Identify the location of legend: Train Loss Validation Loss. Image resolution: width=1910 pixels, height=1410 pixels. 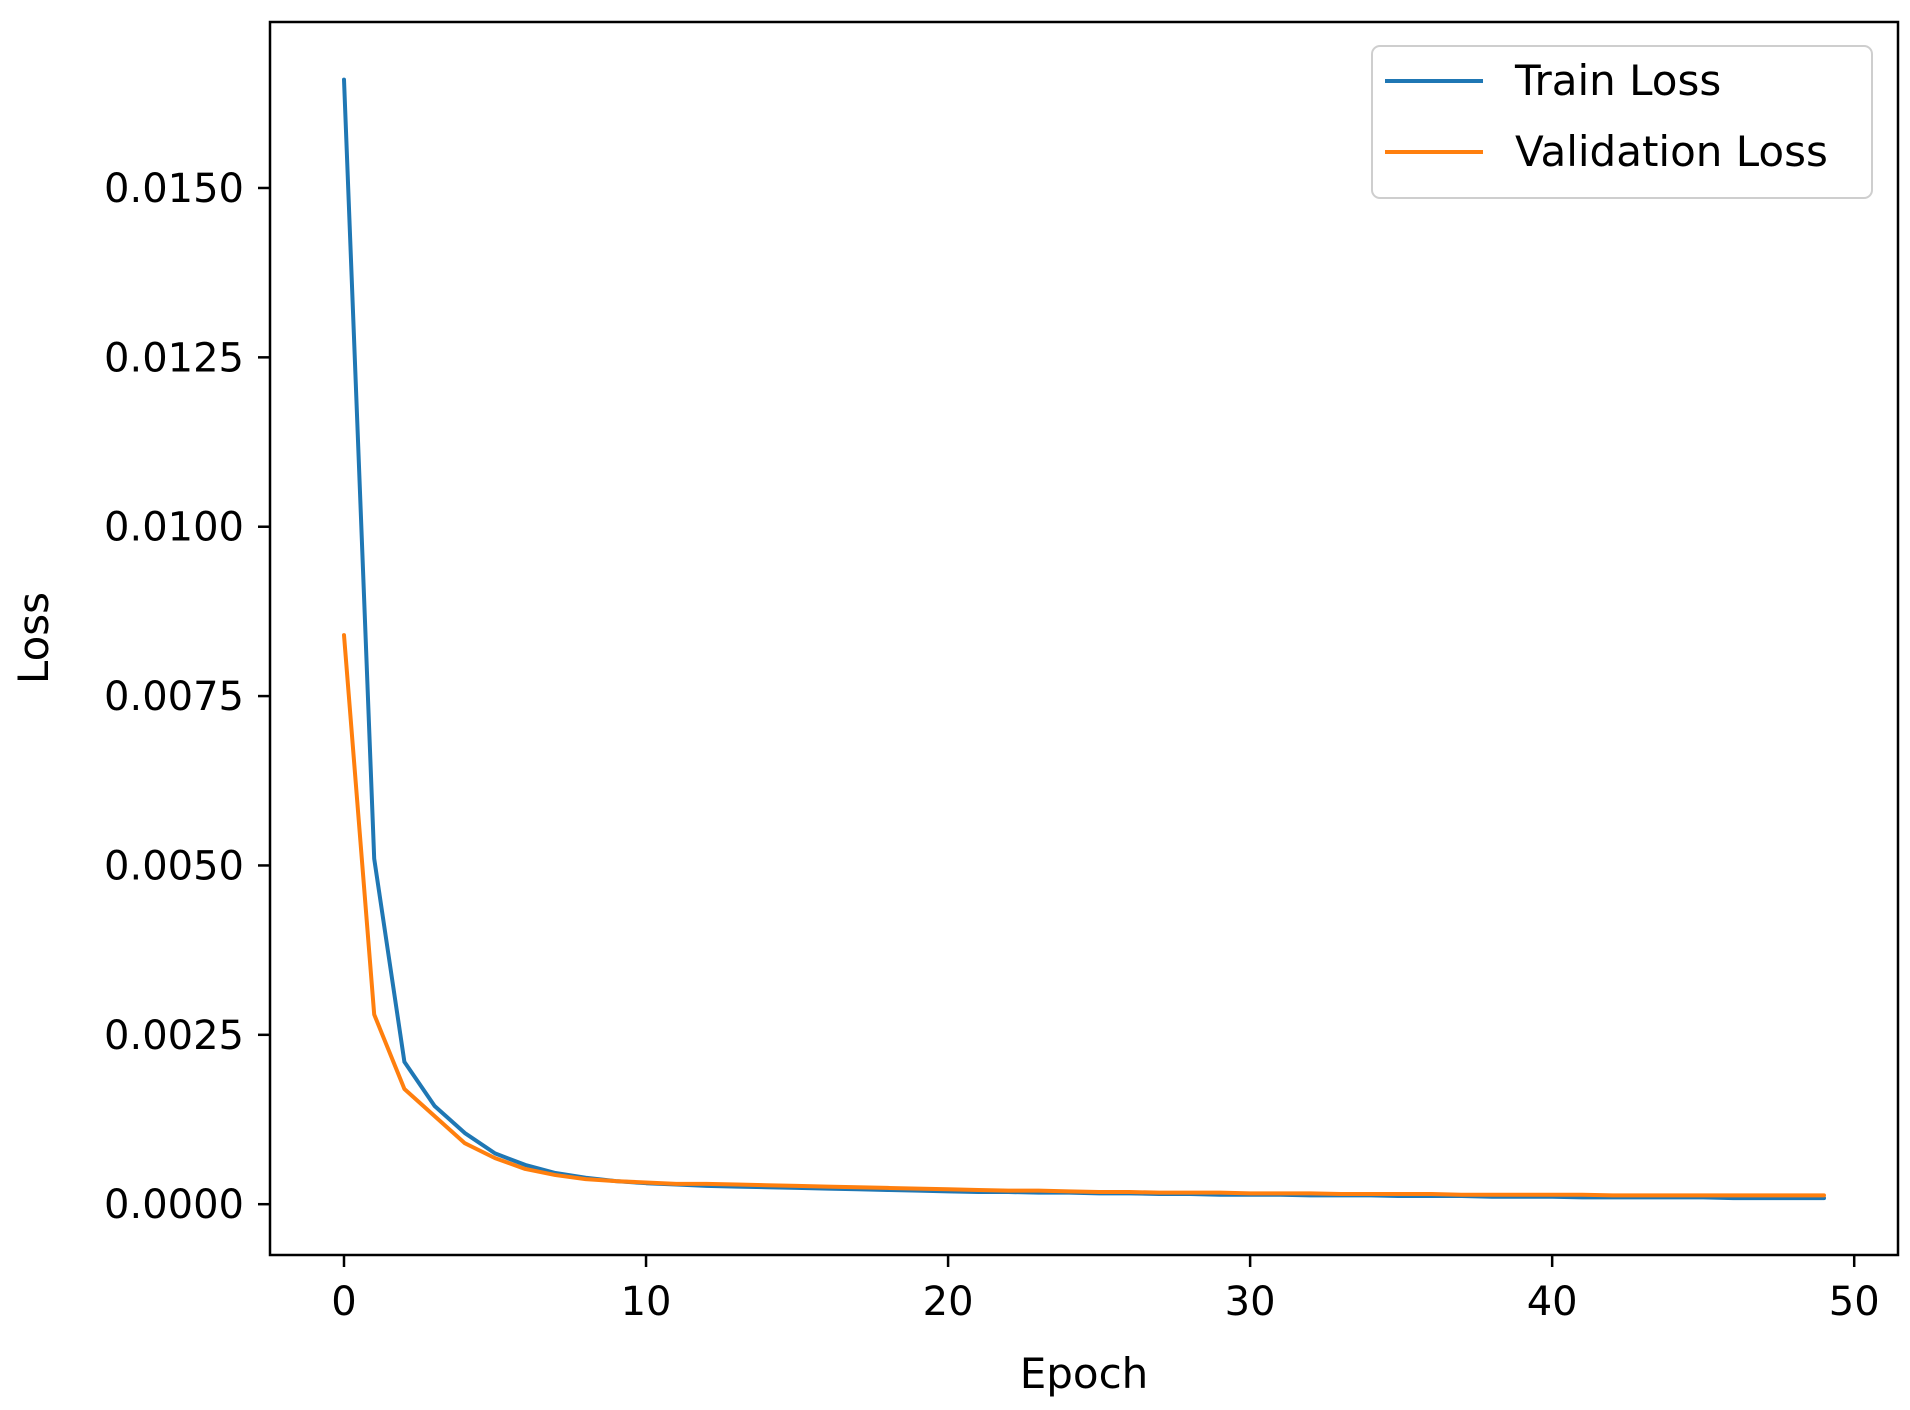
(1622, 122).